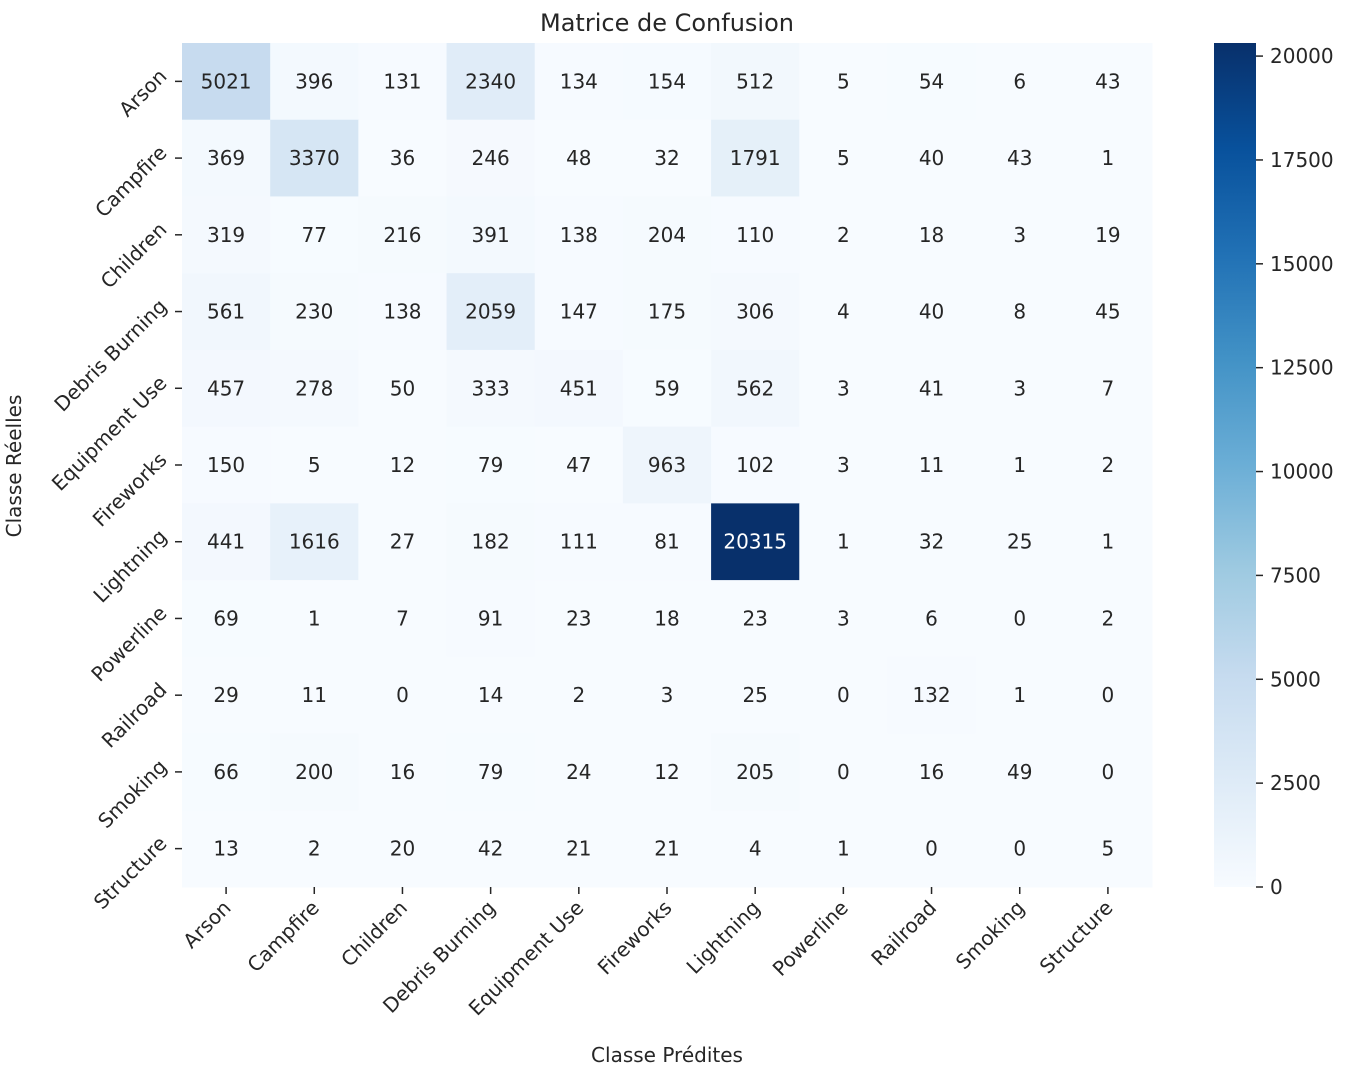 The image size is (1360, 1082). What do you see at coordinates (491, 158) in the screenshot?
I see `cell-value-label: 246` at bounding box center [491, 158].